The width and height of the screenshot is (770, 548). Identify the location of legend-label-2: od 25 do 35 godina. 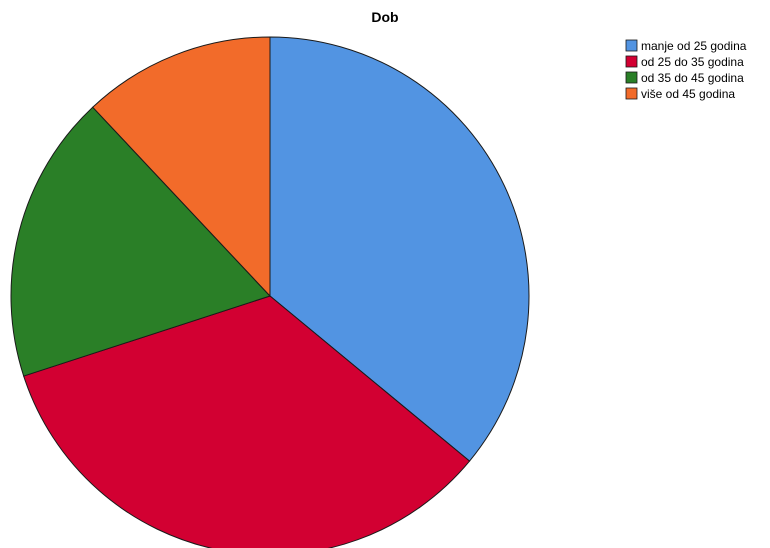
(692, 62).